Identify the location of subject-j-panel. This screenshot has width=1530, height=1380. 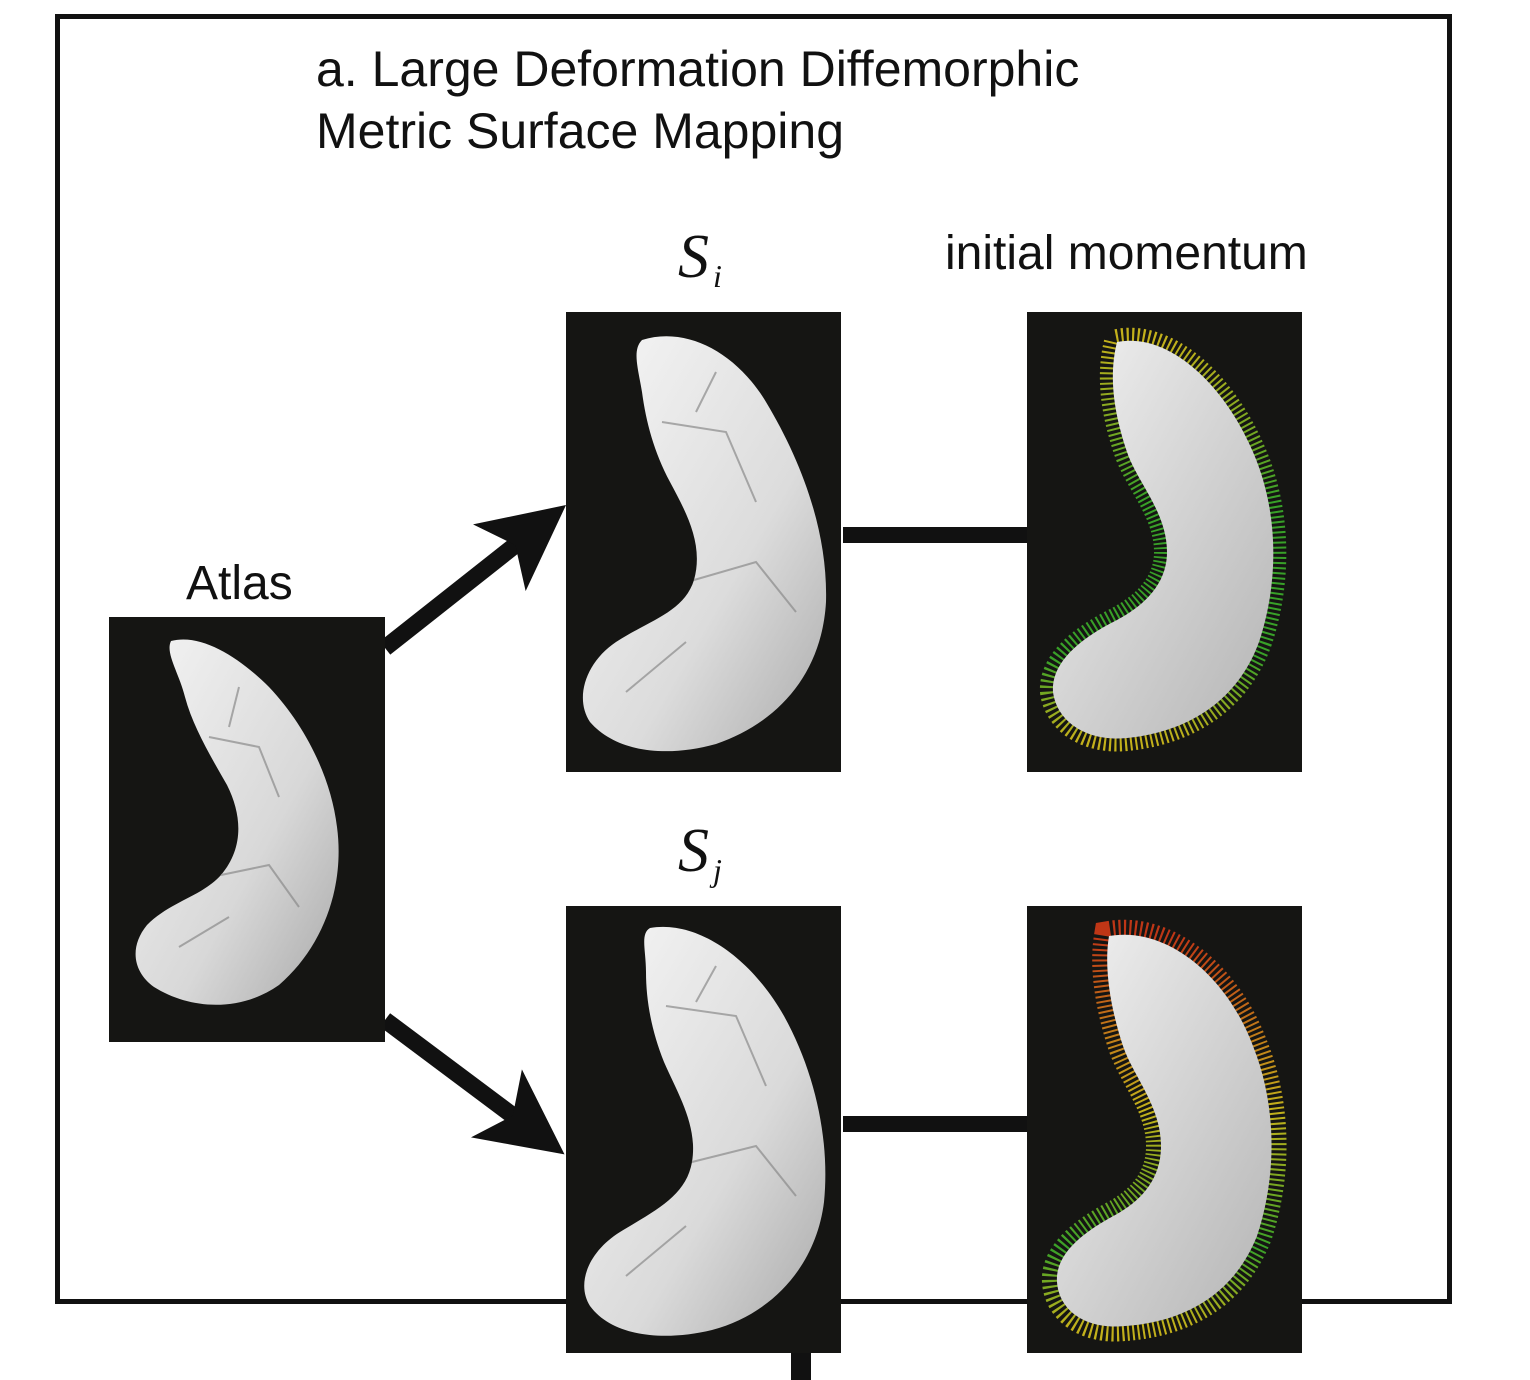
(703, 1129).